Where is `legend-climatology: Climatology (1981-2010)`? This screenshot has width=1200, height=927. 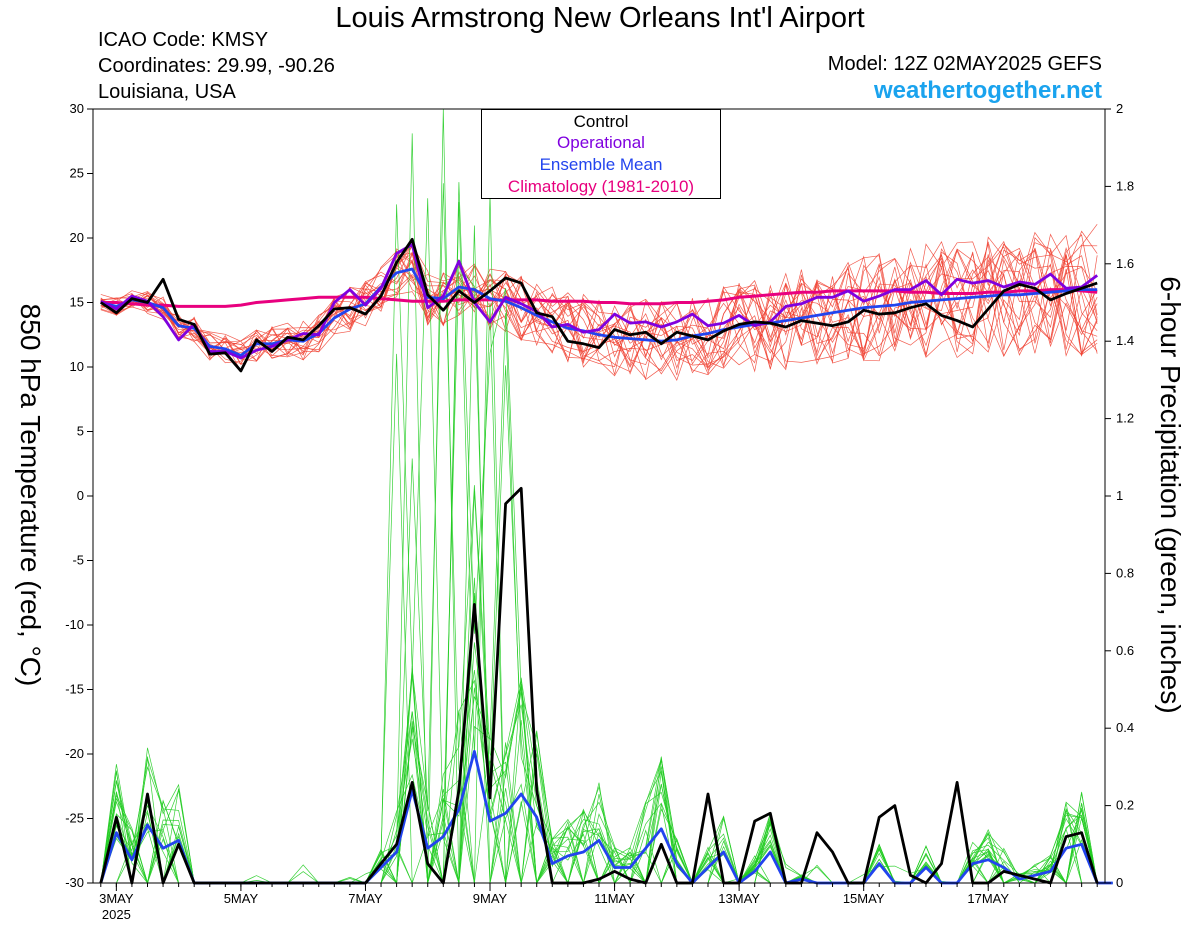 legend-climatology: Climatology (1981-2010) is located at coordinates (601, 186).